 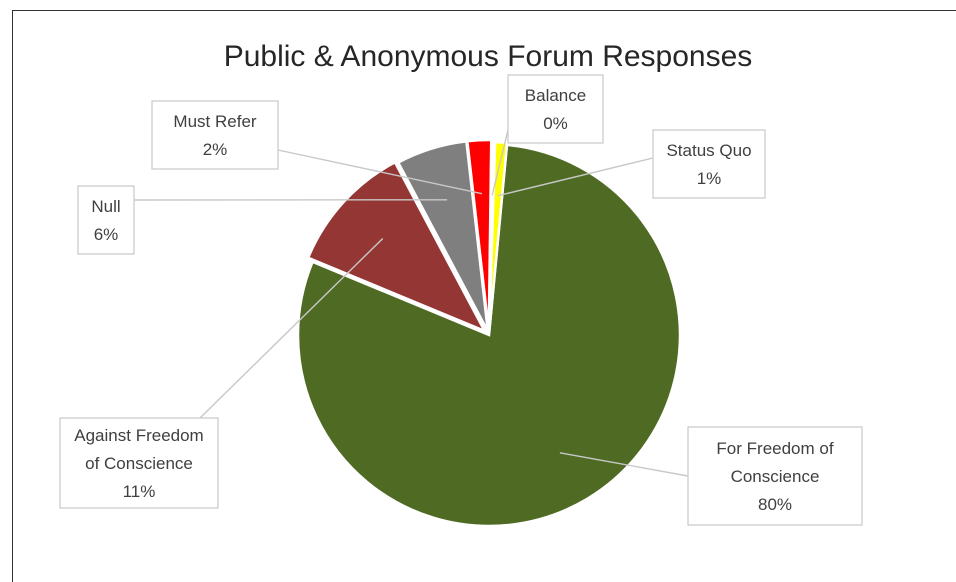 I want to click on data-label-category: Must Refer, so click(x=214, y=121).